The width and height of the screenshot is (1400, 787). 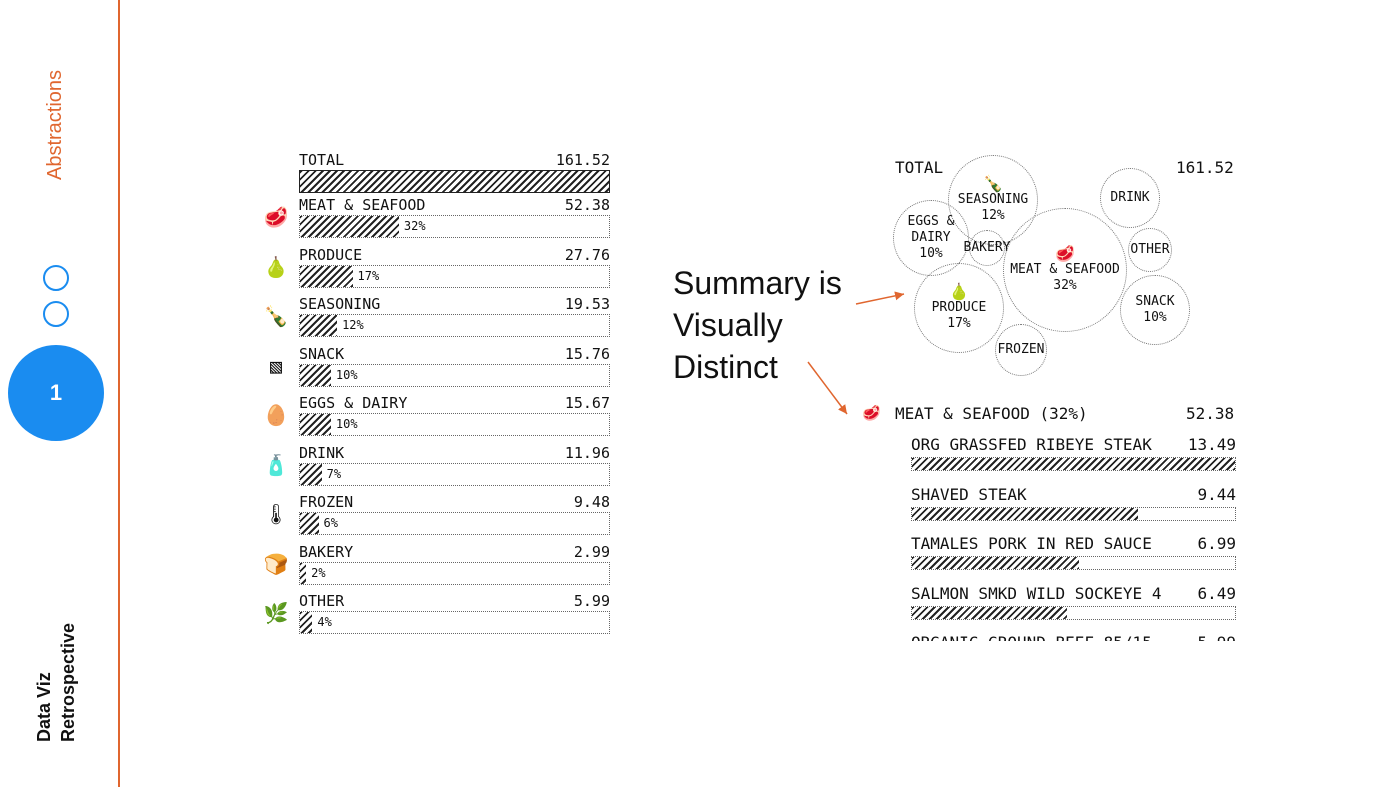 What do you see at coordinates (827, 388) in the screenshot?
I see `arrow-to-detail` at bounding box center [827, 388].